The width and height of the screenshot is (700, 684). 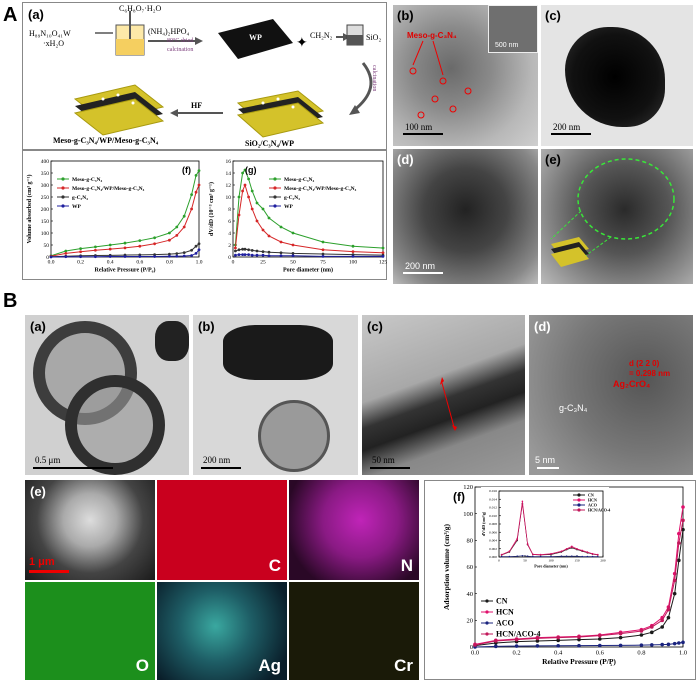 I want to click on legend-entry: Meso-g-C₃N₄, so click(x=299, y=180).